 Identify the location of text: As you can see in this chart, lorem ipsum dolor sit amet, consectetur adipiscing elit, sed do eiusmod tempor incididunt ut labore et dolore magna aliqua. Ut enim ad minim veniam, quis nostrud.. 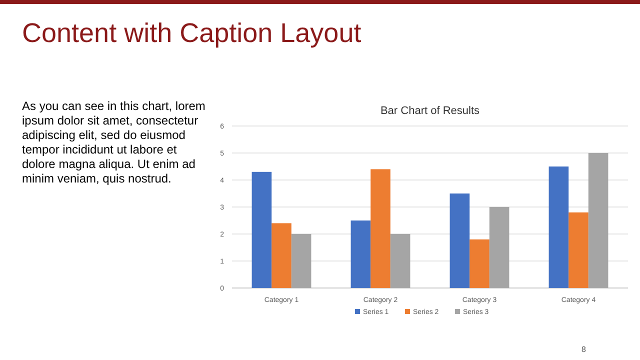
(114, 142).